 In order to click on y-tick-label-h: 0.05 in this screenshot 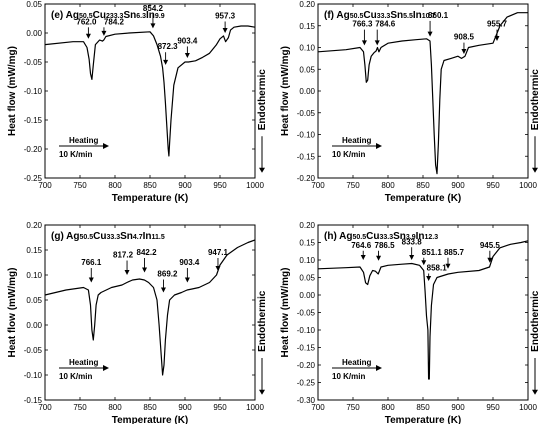, I will do `click(307, 278)`.